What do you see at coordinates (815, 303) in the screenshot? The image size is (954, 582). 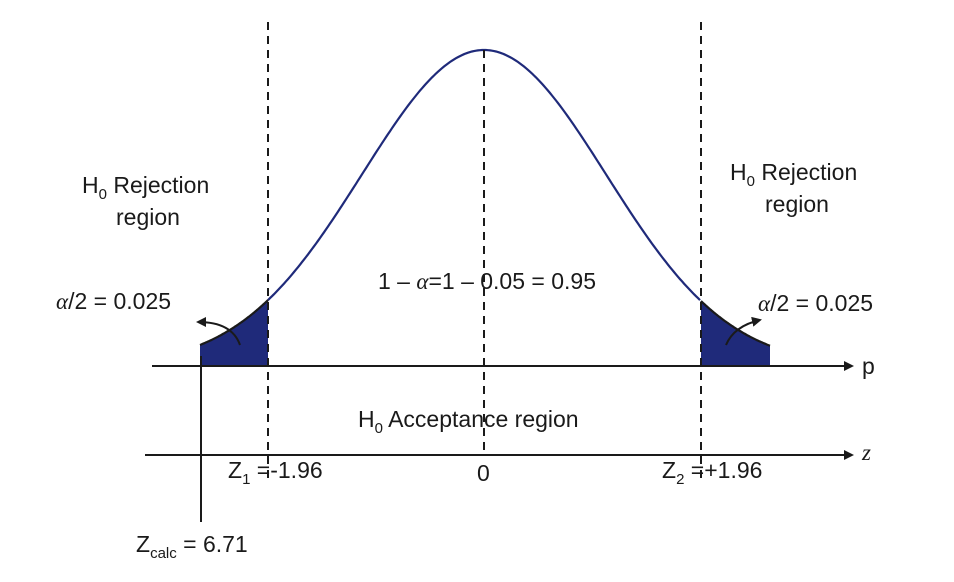 I see `right-alpha-label: α/2 = 0.025` at bounding box center [815, 303].